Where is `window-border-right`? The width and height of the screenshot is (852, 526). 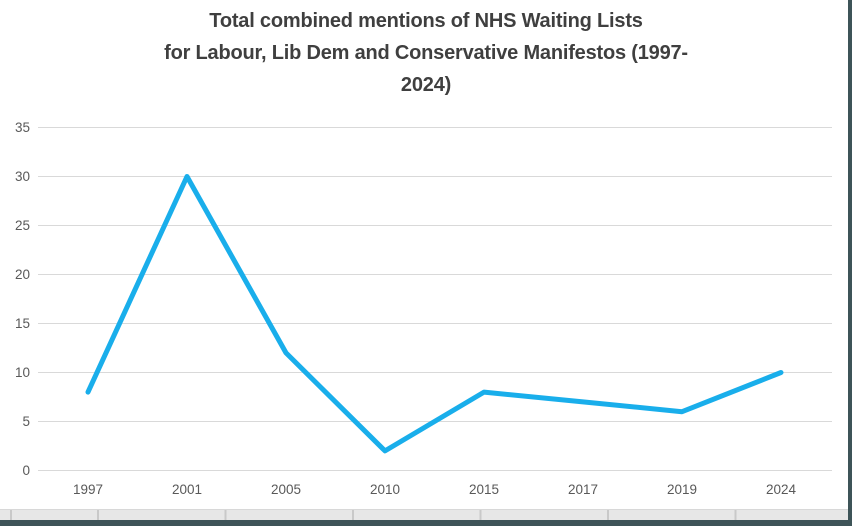 window-border-right is located at coordinates (850, 263).